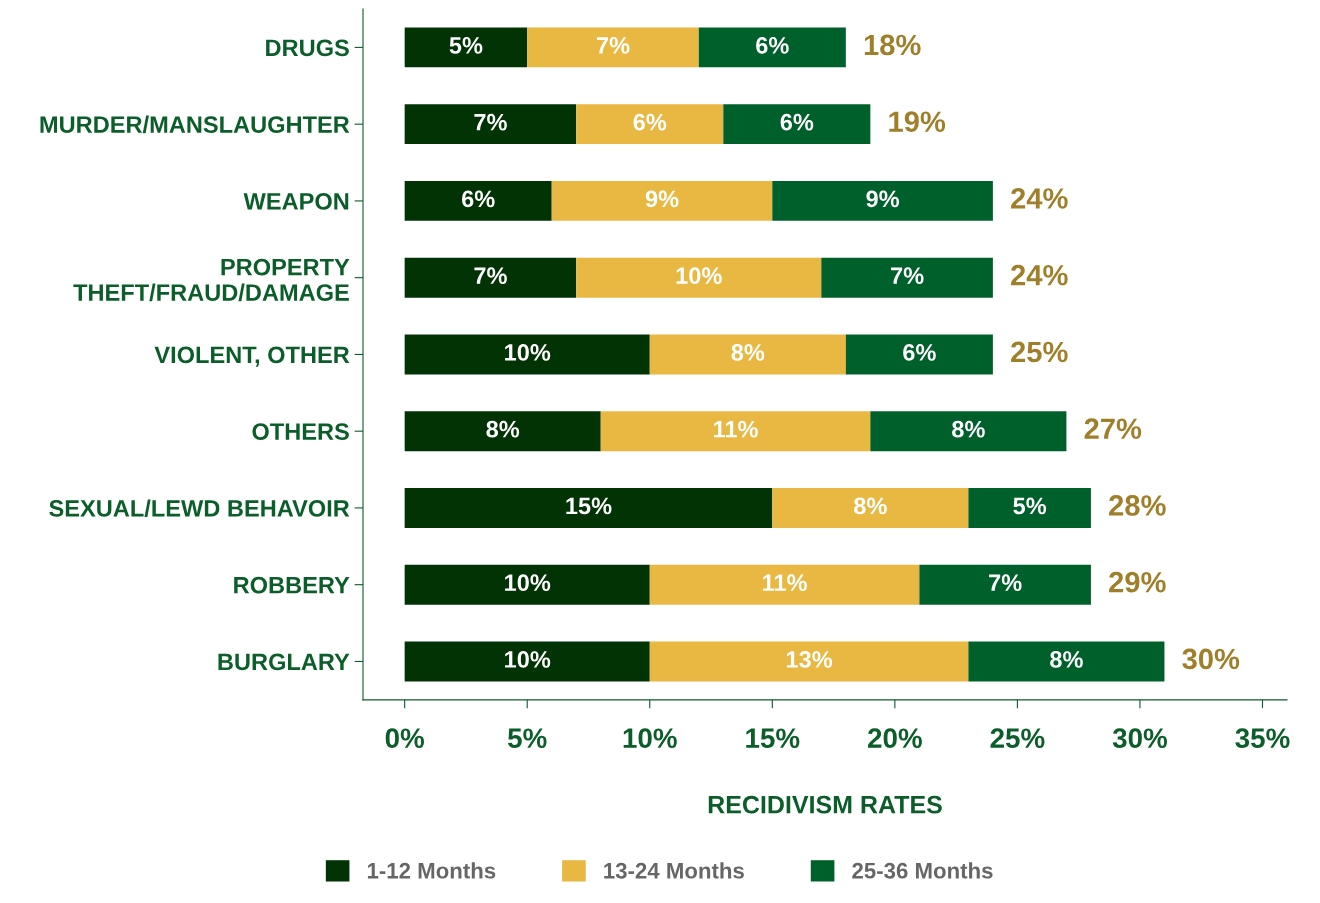 This screenshot has width=1320, height=903. Describe the element at coordinates (922, 870) in the screenshot. I see `legend-label: 25-36 Months` at that location.